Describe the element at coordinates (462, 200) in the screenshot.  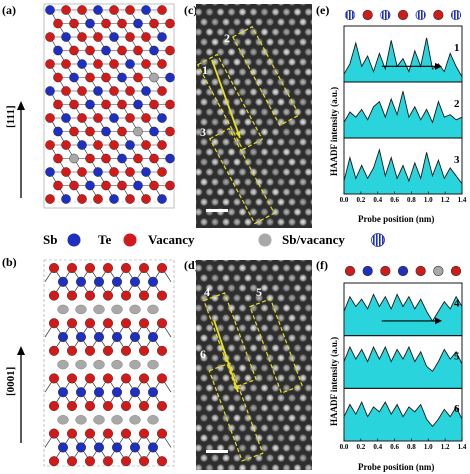
I see `x-tick-label: 1.4` at that location.